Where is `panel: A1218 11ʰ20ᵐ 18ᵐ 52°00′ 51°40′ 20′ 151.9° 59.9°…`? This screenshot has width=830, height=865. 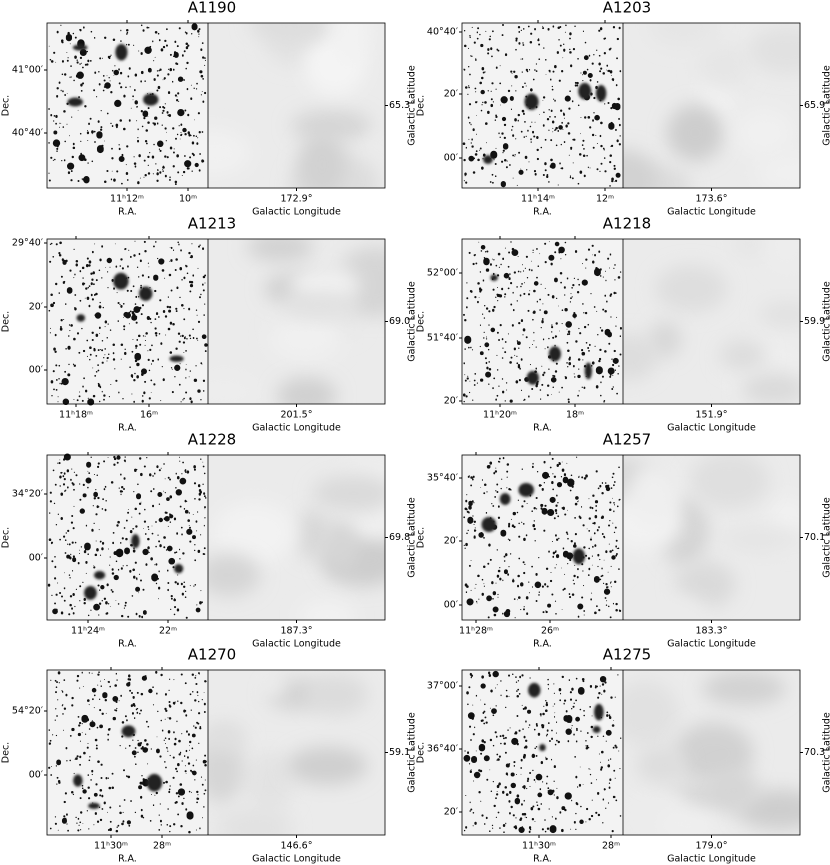
panel: A1218 11ʰ20ᵐ 18ᵐ 52°00′ 51°40′ 20′ 151.9° 59.9°… is located at coordinates (623, 324).